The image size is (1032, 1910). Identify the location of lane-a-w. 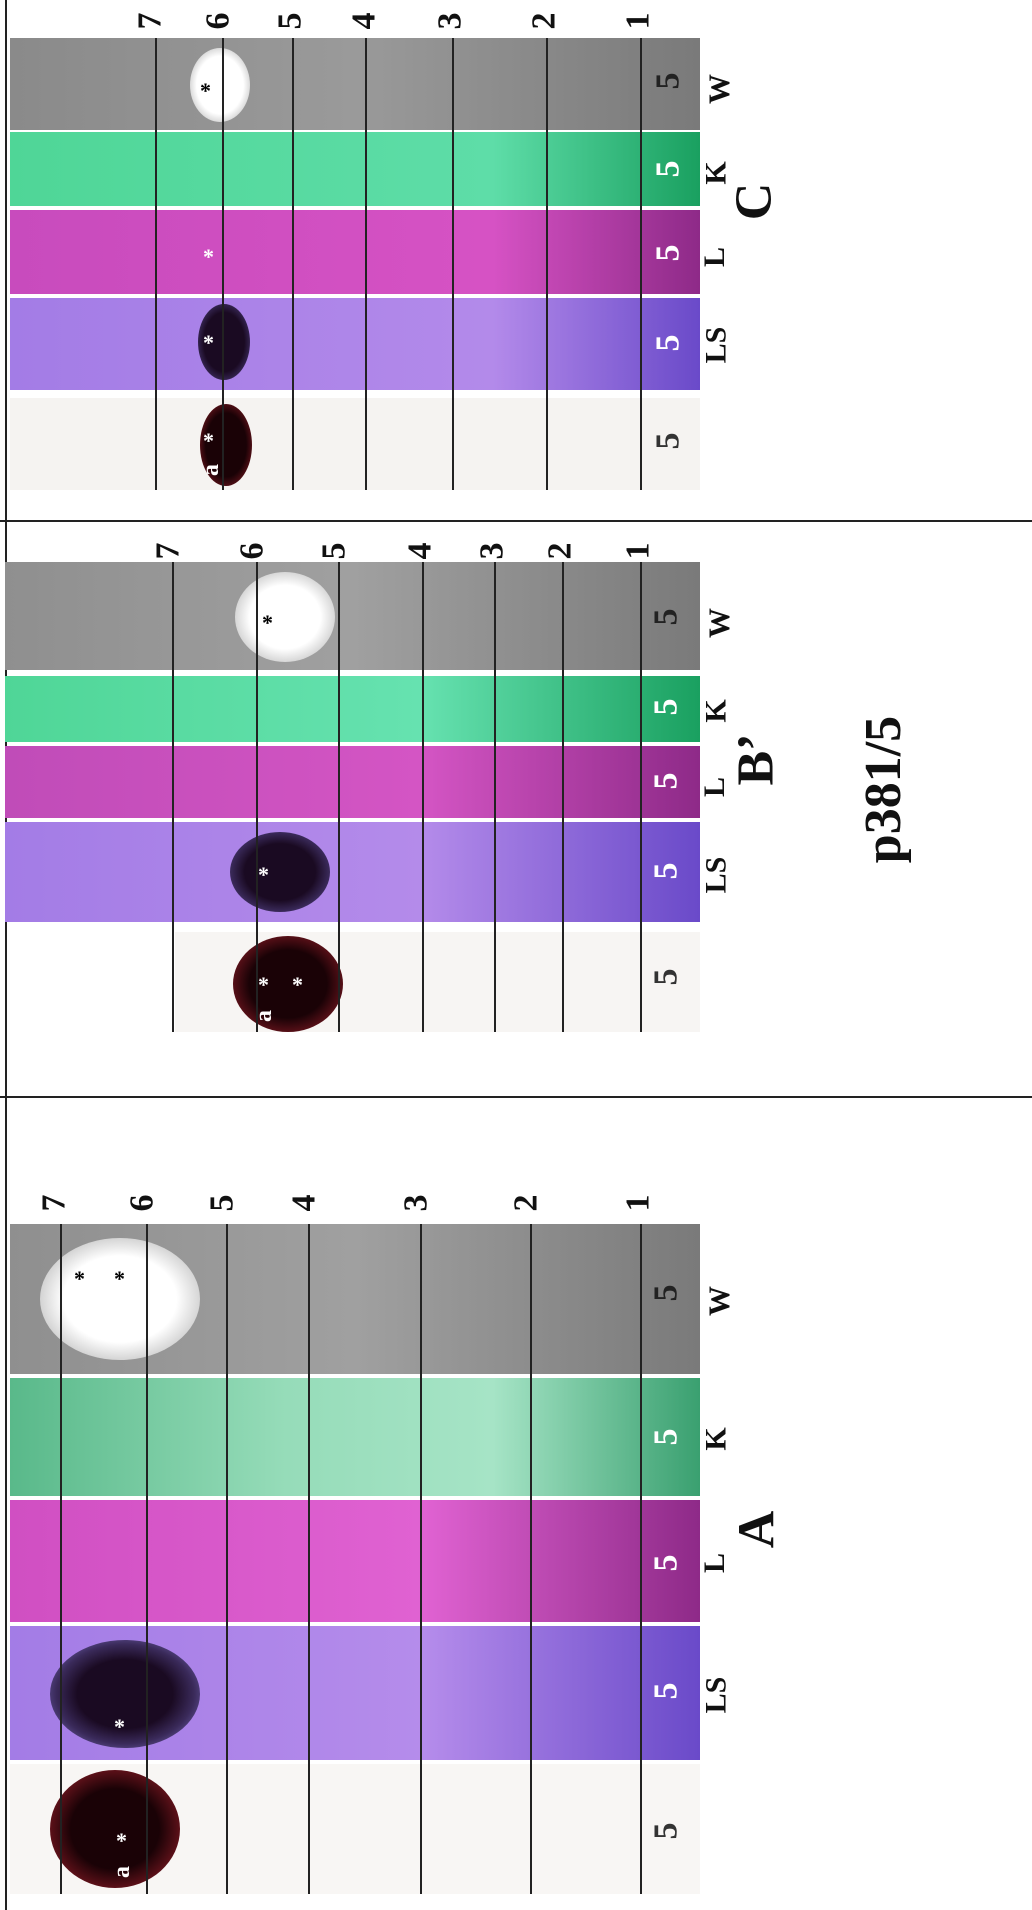
(355, 1299).